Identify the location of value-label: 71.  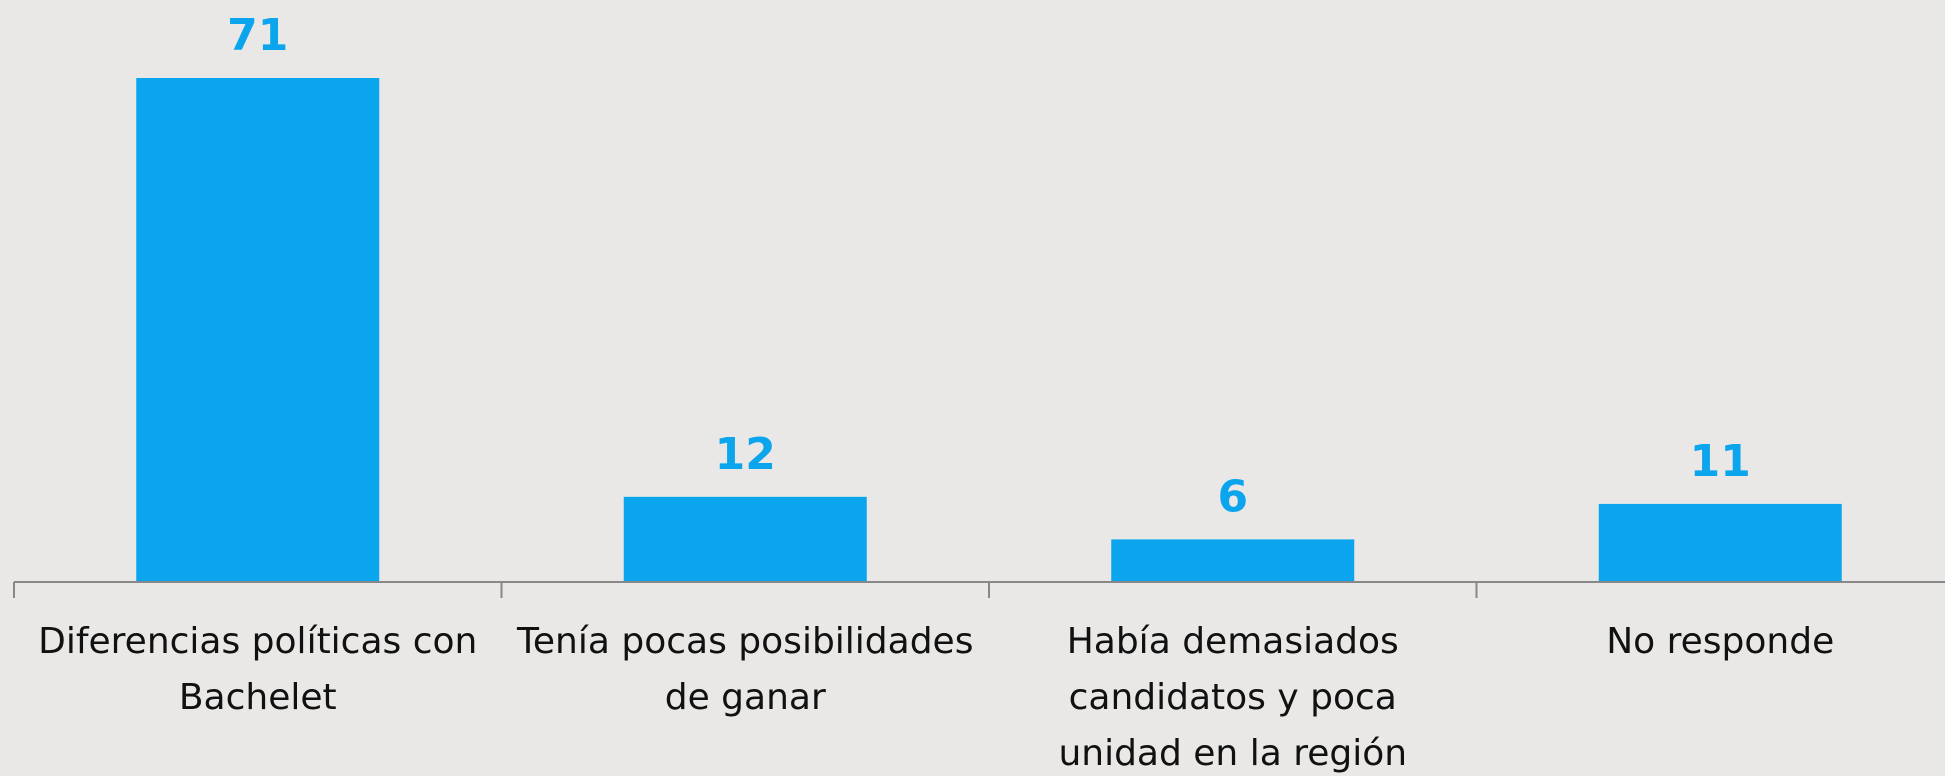
(257, 35).